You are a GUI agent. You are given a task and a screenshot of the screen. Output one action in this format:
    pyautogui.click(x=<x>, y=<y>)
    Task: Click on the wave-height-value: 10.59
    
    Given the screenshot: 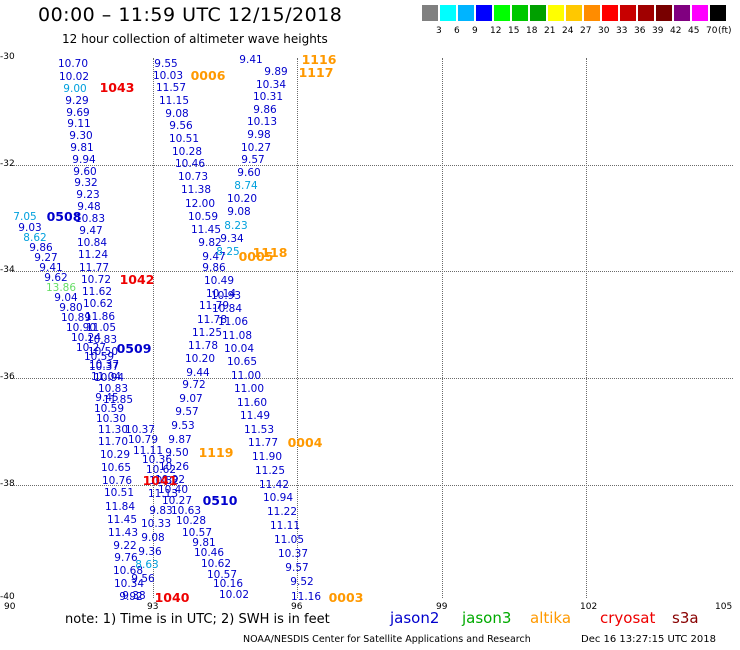 What is the action you would take?
    pyautogui.click(x=99, y=357)
    